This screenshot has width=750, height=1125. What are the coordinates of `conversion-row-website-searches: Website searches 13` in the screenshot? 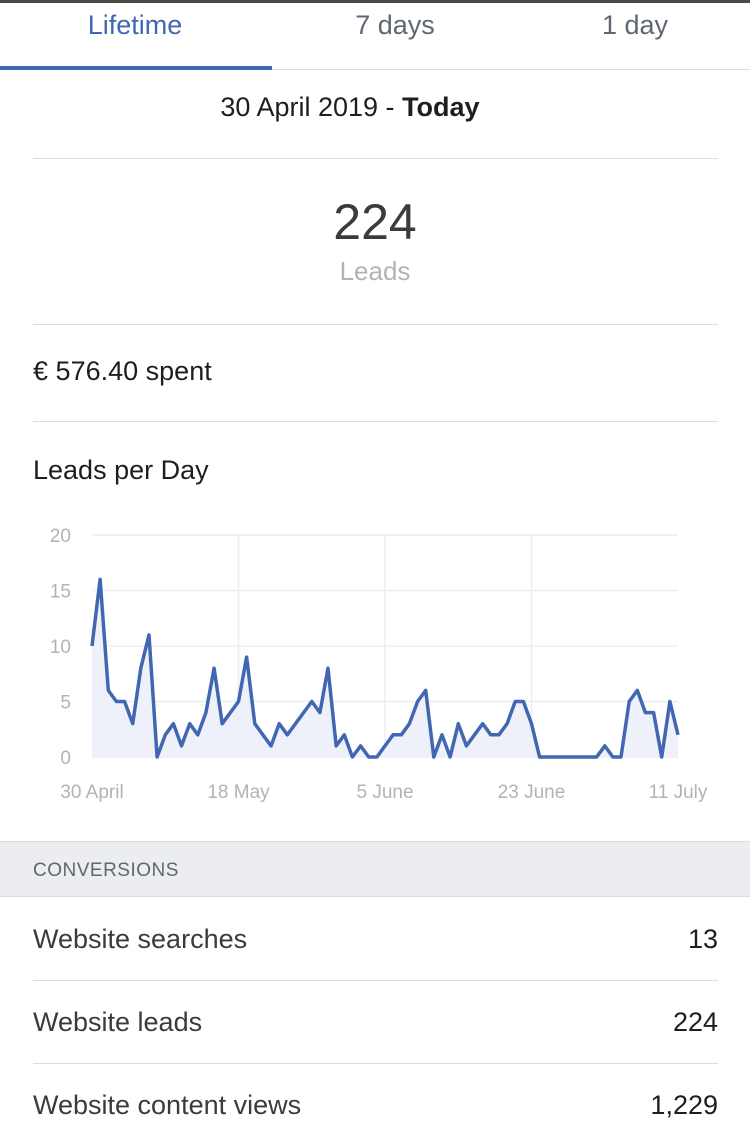 It's located at (375, 939).